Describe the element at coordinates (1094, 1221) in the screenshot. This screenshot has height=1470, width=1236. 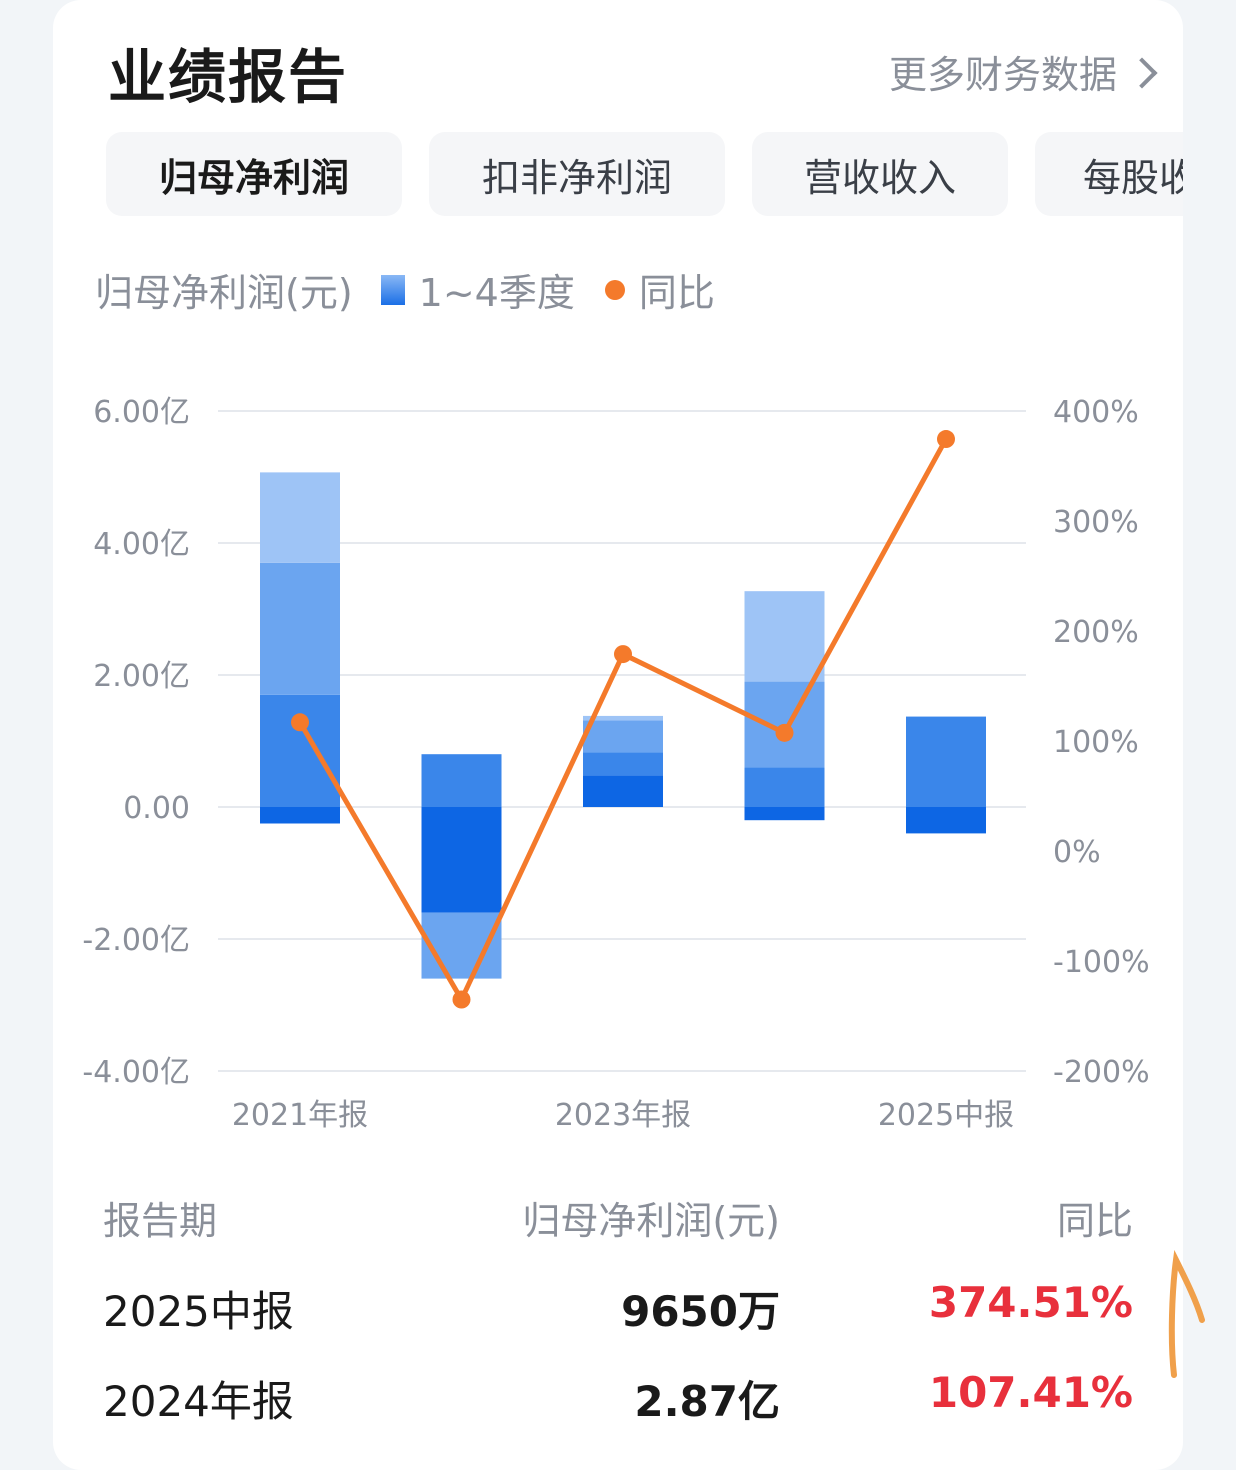
I see `header-yoy: 同比` at that location.